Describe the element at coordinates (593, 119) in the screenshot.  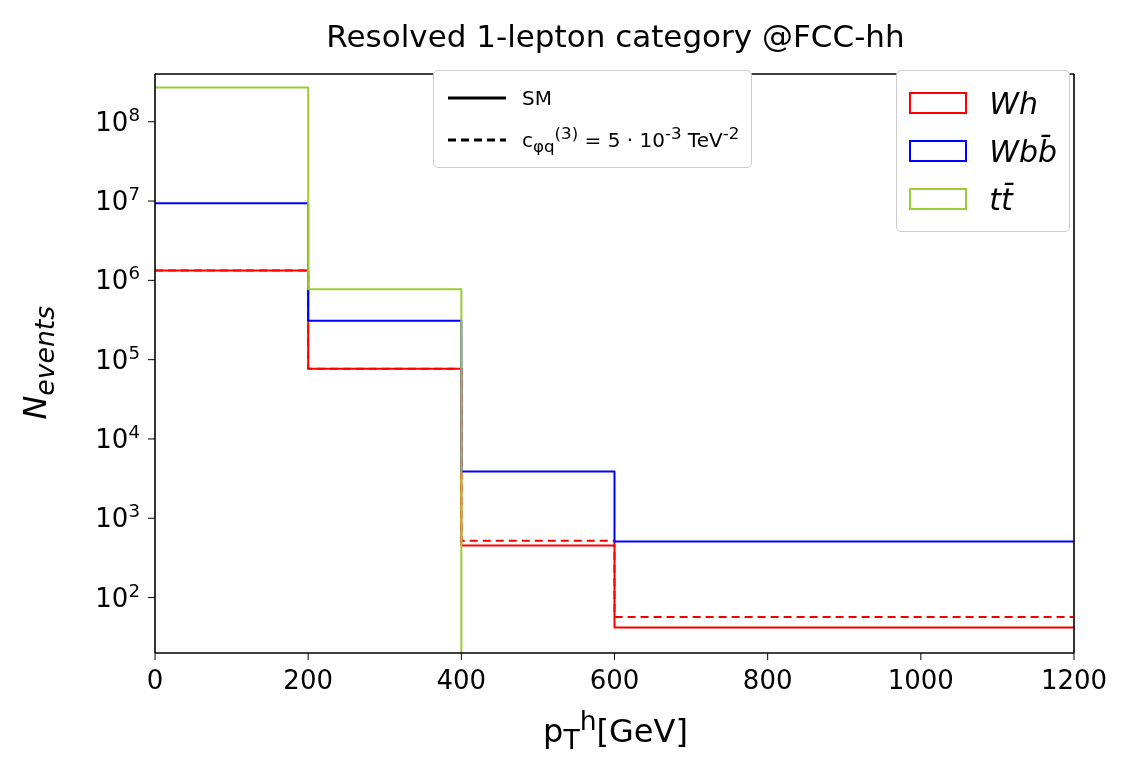
I see `style-key-panel: SM c$_{φq}$$^{(3)}$ = 5 · 10$^{-3}$ TeV$^{-2}$` at that location.